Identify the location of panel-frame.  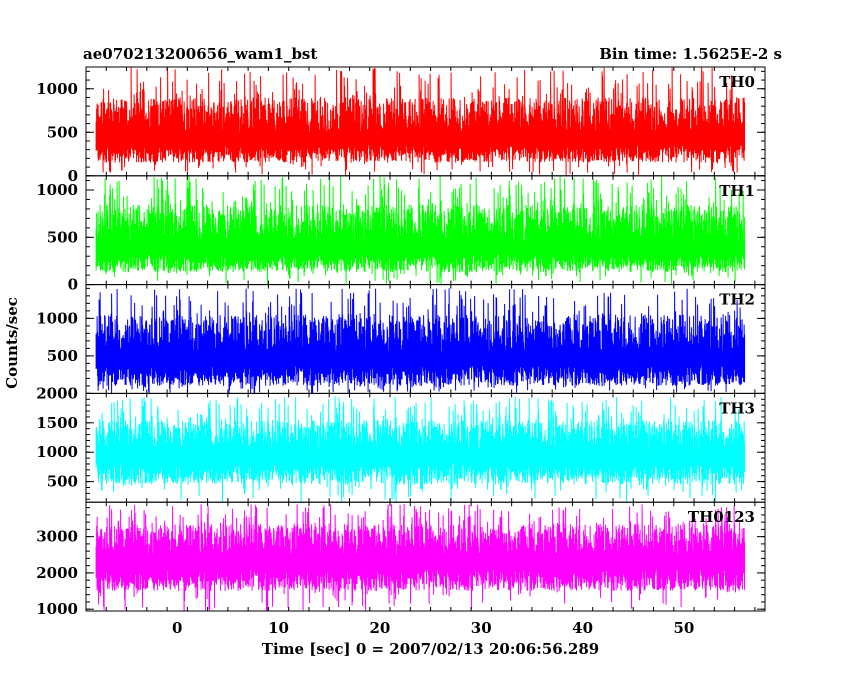
(425, 556).